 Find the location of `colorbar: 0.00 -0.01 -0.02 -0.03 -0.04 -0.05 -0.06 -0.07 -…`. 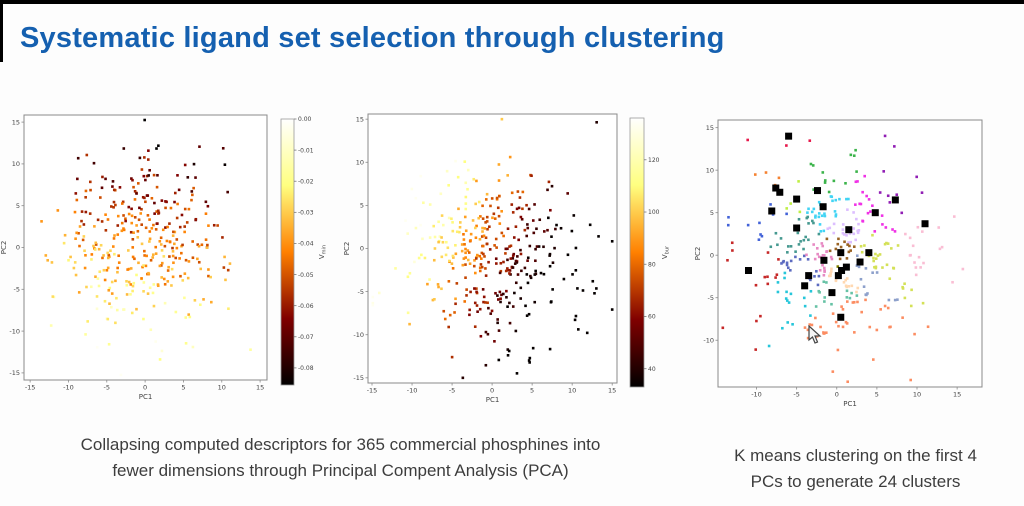

colorbar: 0.00 -0.01 -0.02 -0.03 -0.04 -0.05 -0.06 -0.07 -… is located at coordinates (304, 251).